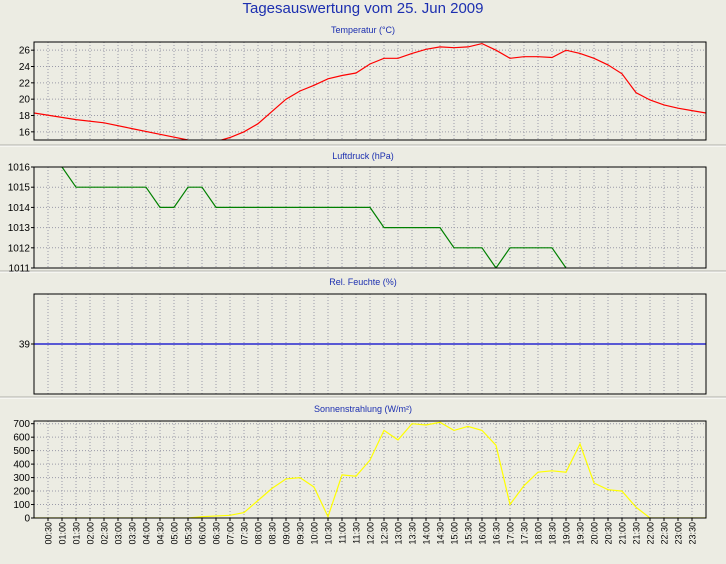 The image size is (726, 564). I want to click on x-tick-label: 13:30, so click(413, 533).